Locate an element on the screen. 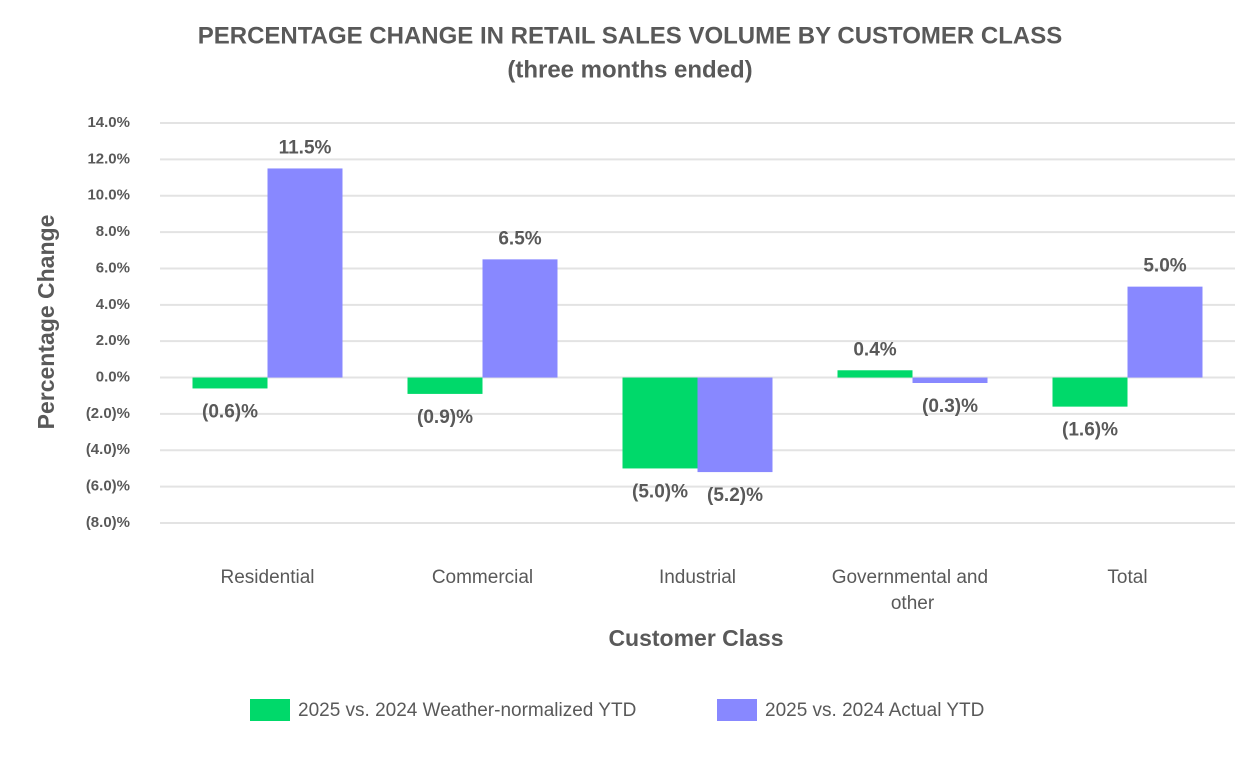 This screenshot has height=760, width=1260. legend-label: 2025 vs. 2024 Actual YTD is located at coordinates (874, 710).